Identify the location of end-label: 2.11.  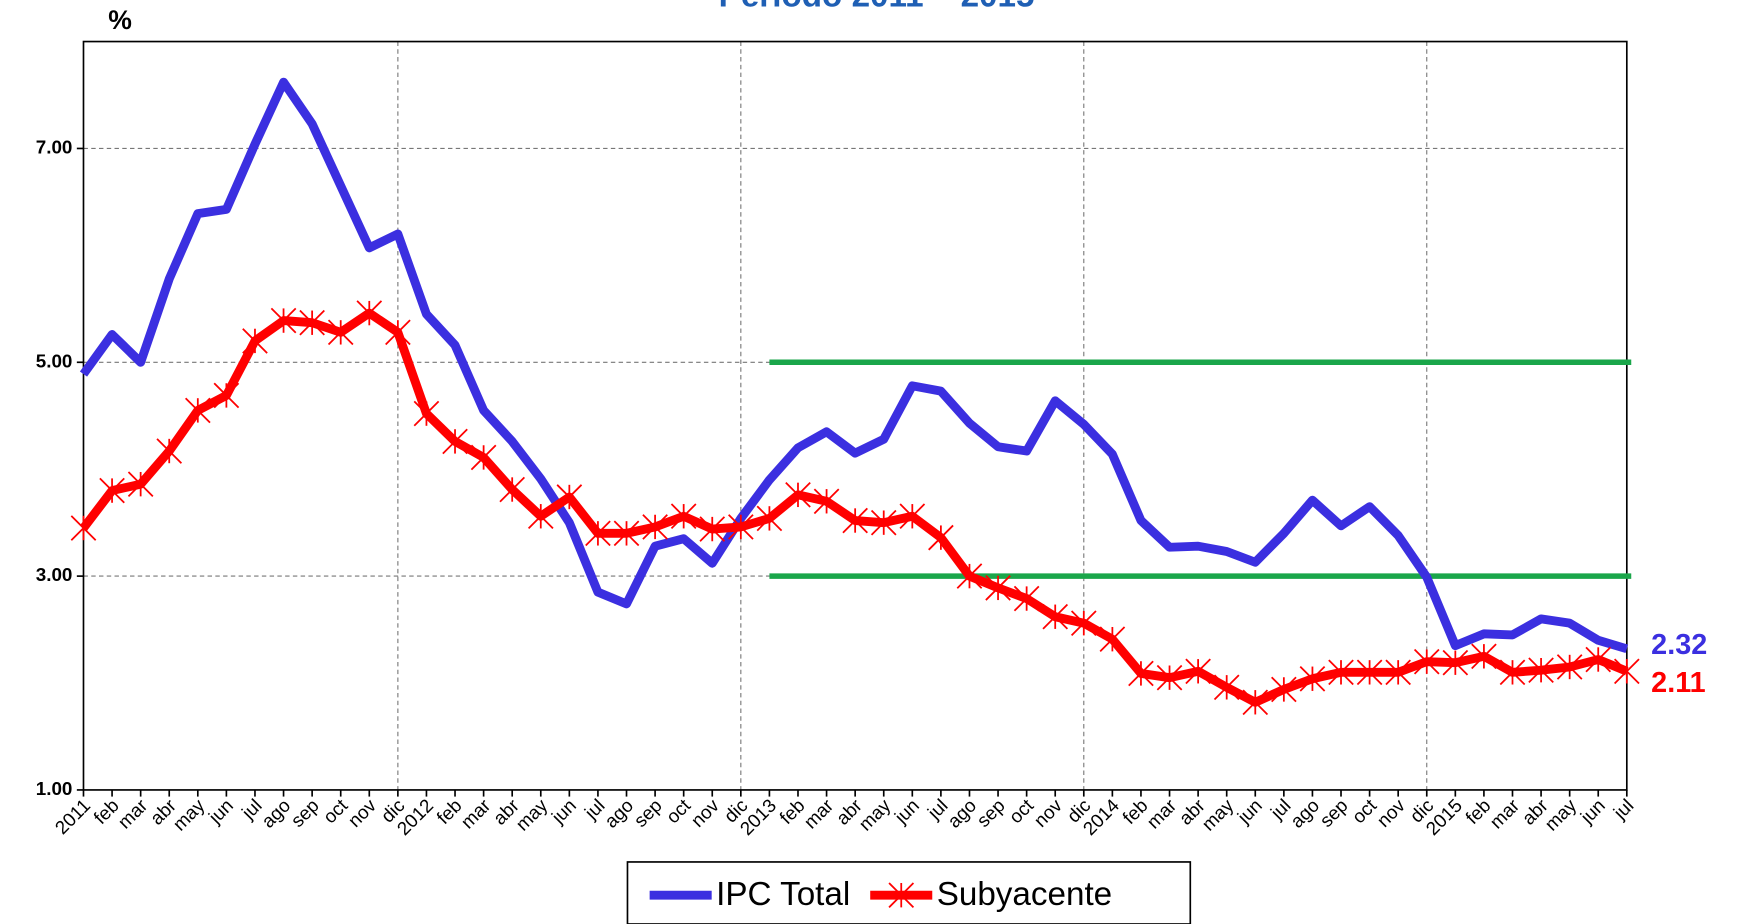
(1678, 683).